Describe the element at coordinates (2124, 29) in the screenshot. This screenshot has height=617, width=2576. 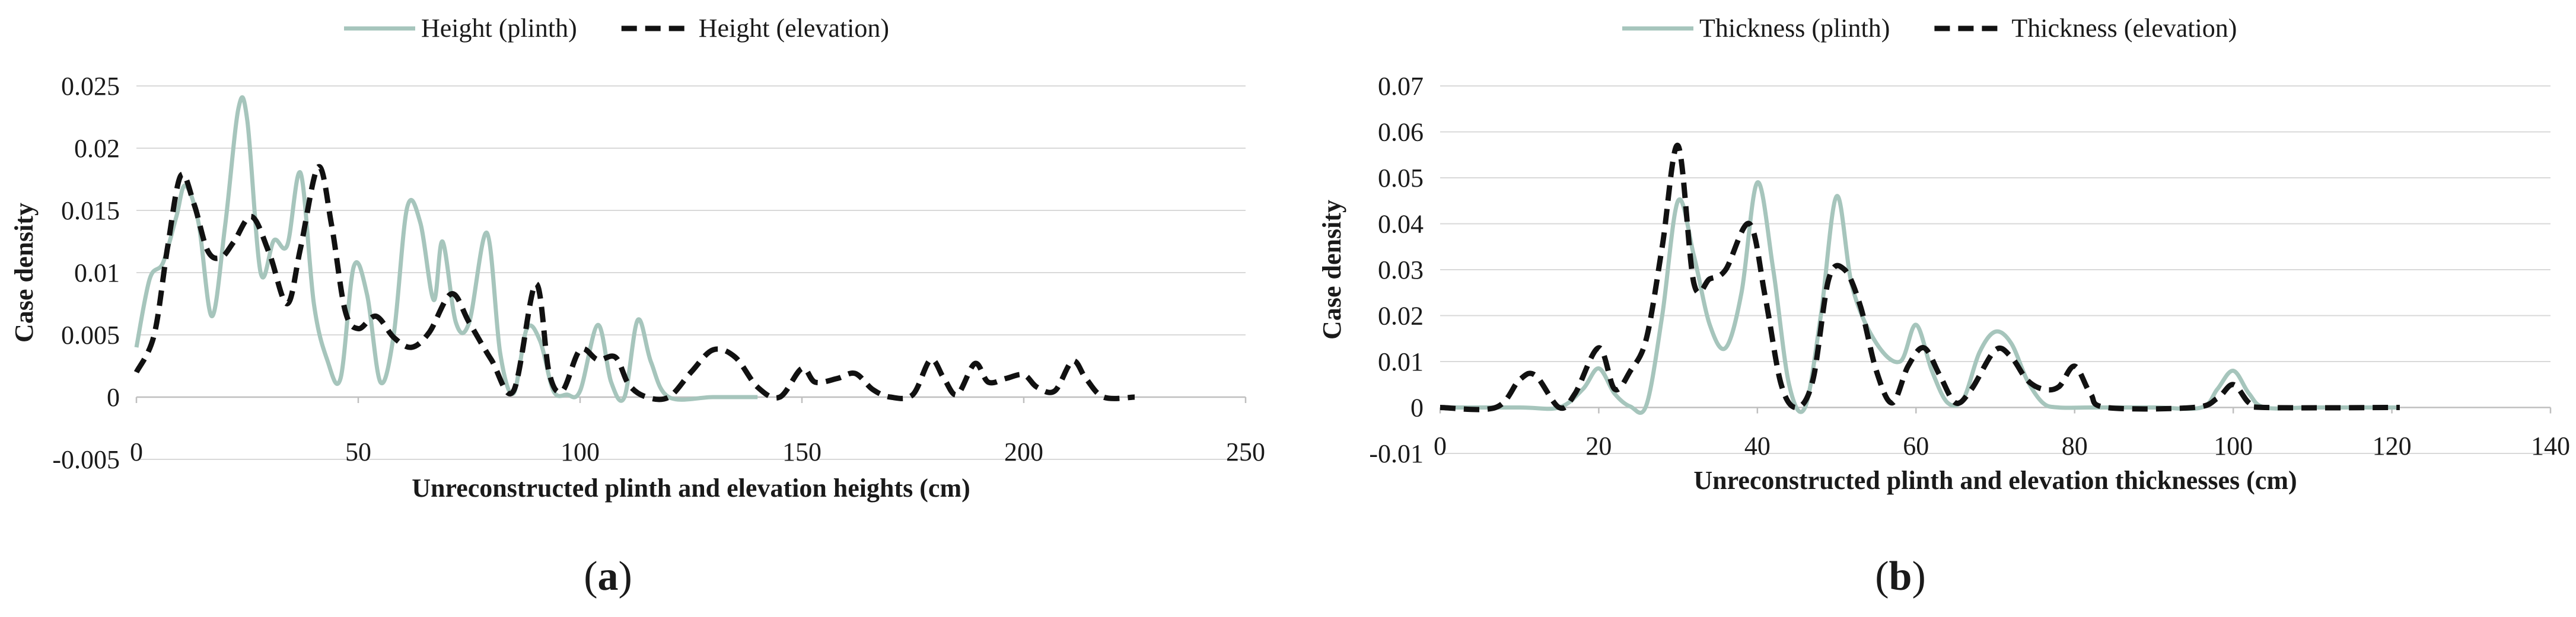
I see `legend-label: Thickness (elevation)` at that location.